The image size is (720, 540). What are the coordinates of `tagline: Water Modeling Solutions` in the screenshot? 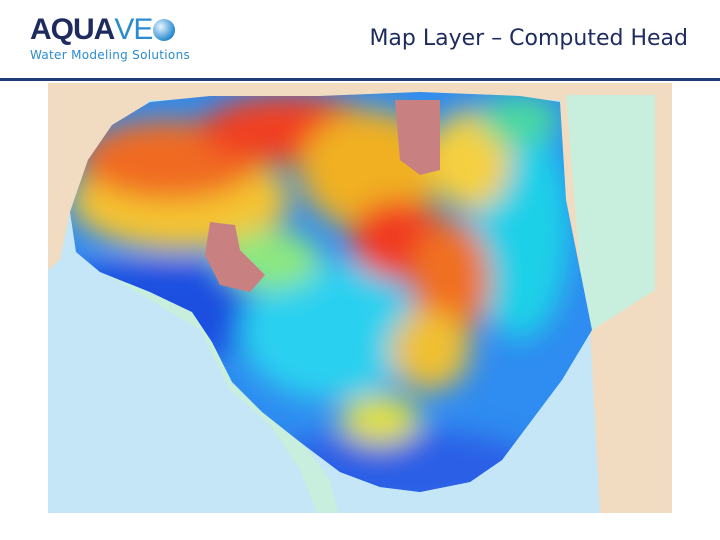 It's located at (110, 55).